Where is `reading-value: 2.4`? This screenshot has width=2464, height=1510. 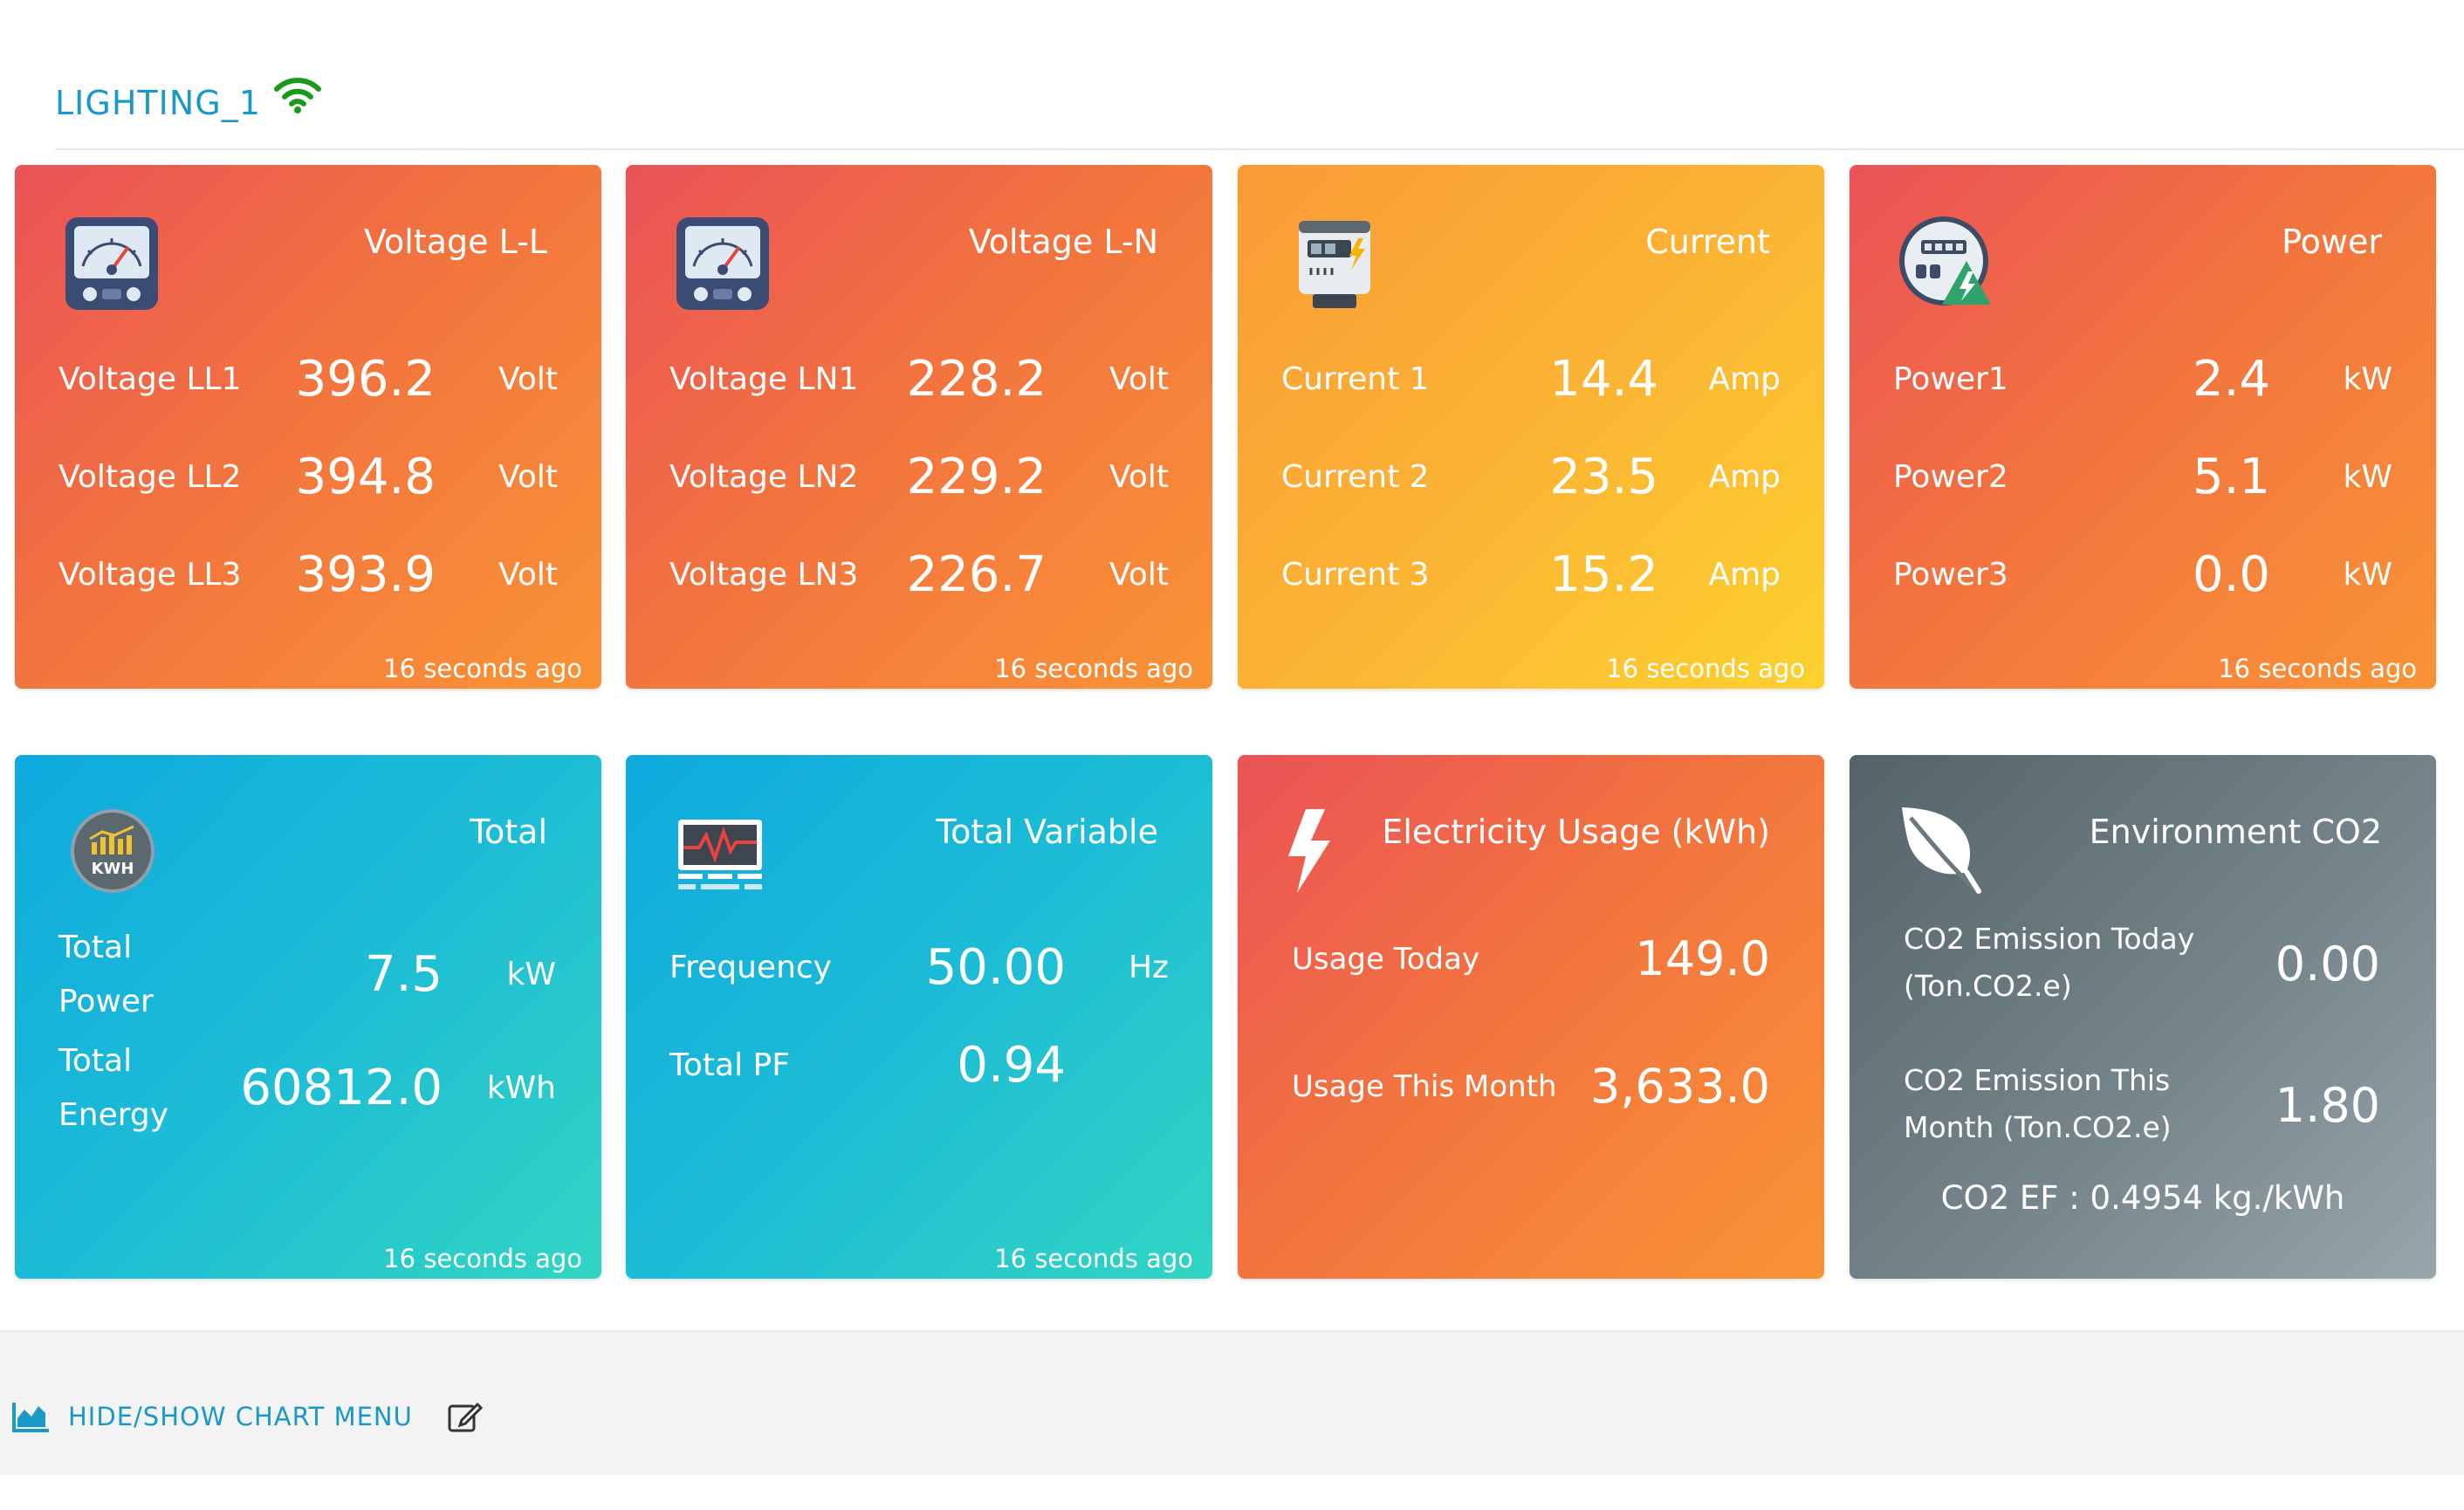 reading-value: 2.4 is located at coordinates (2231, 379).